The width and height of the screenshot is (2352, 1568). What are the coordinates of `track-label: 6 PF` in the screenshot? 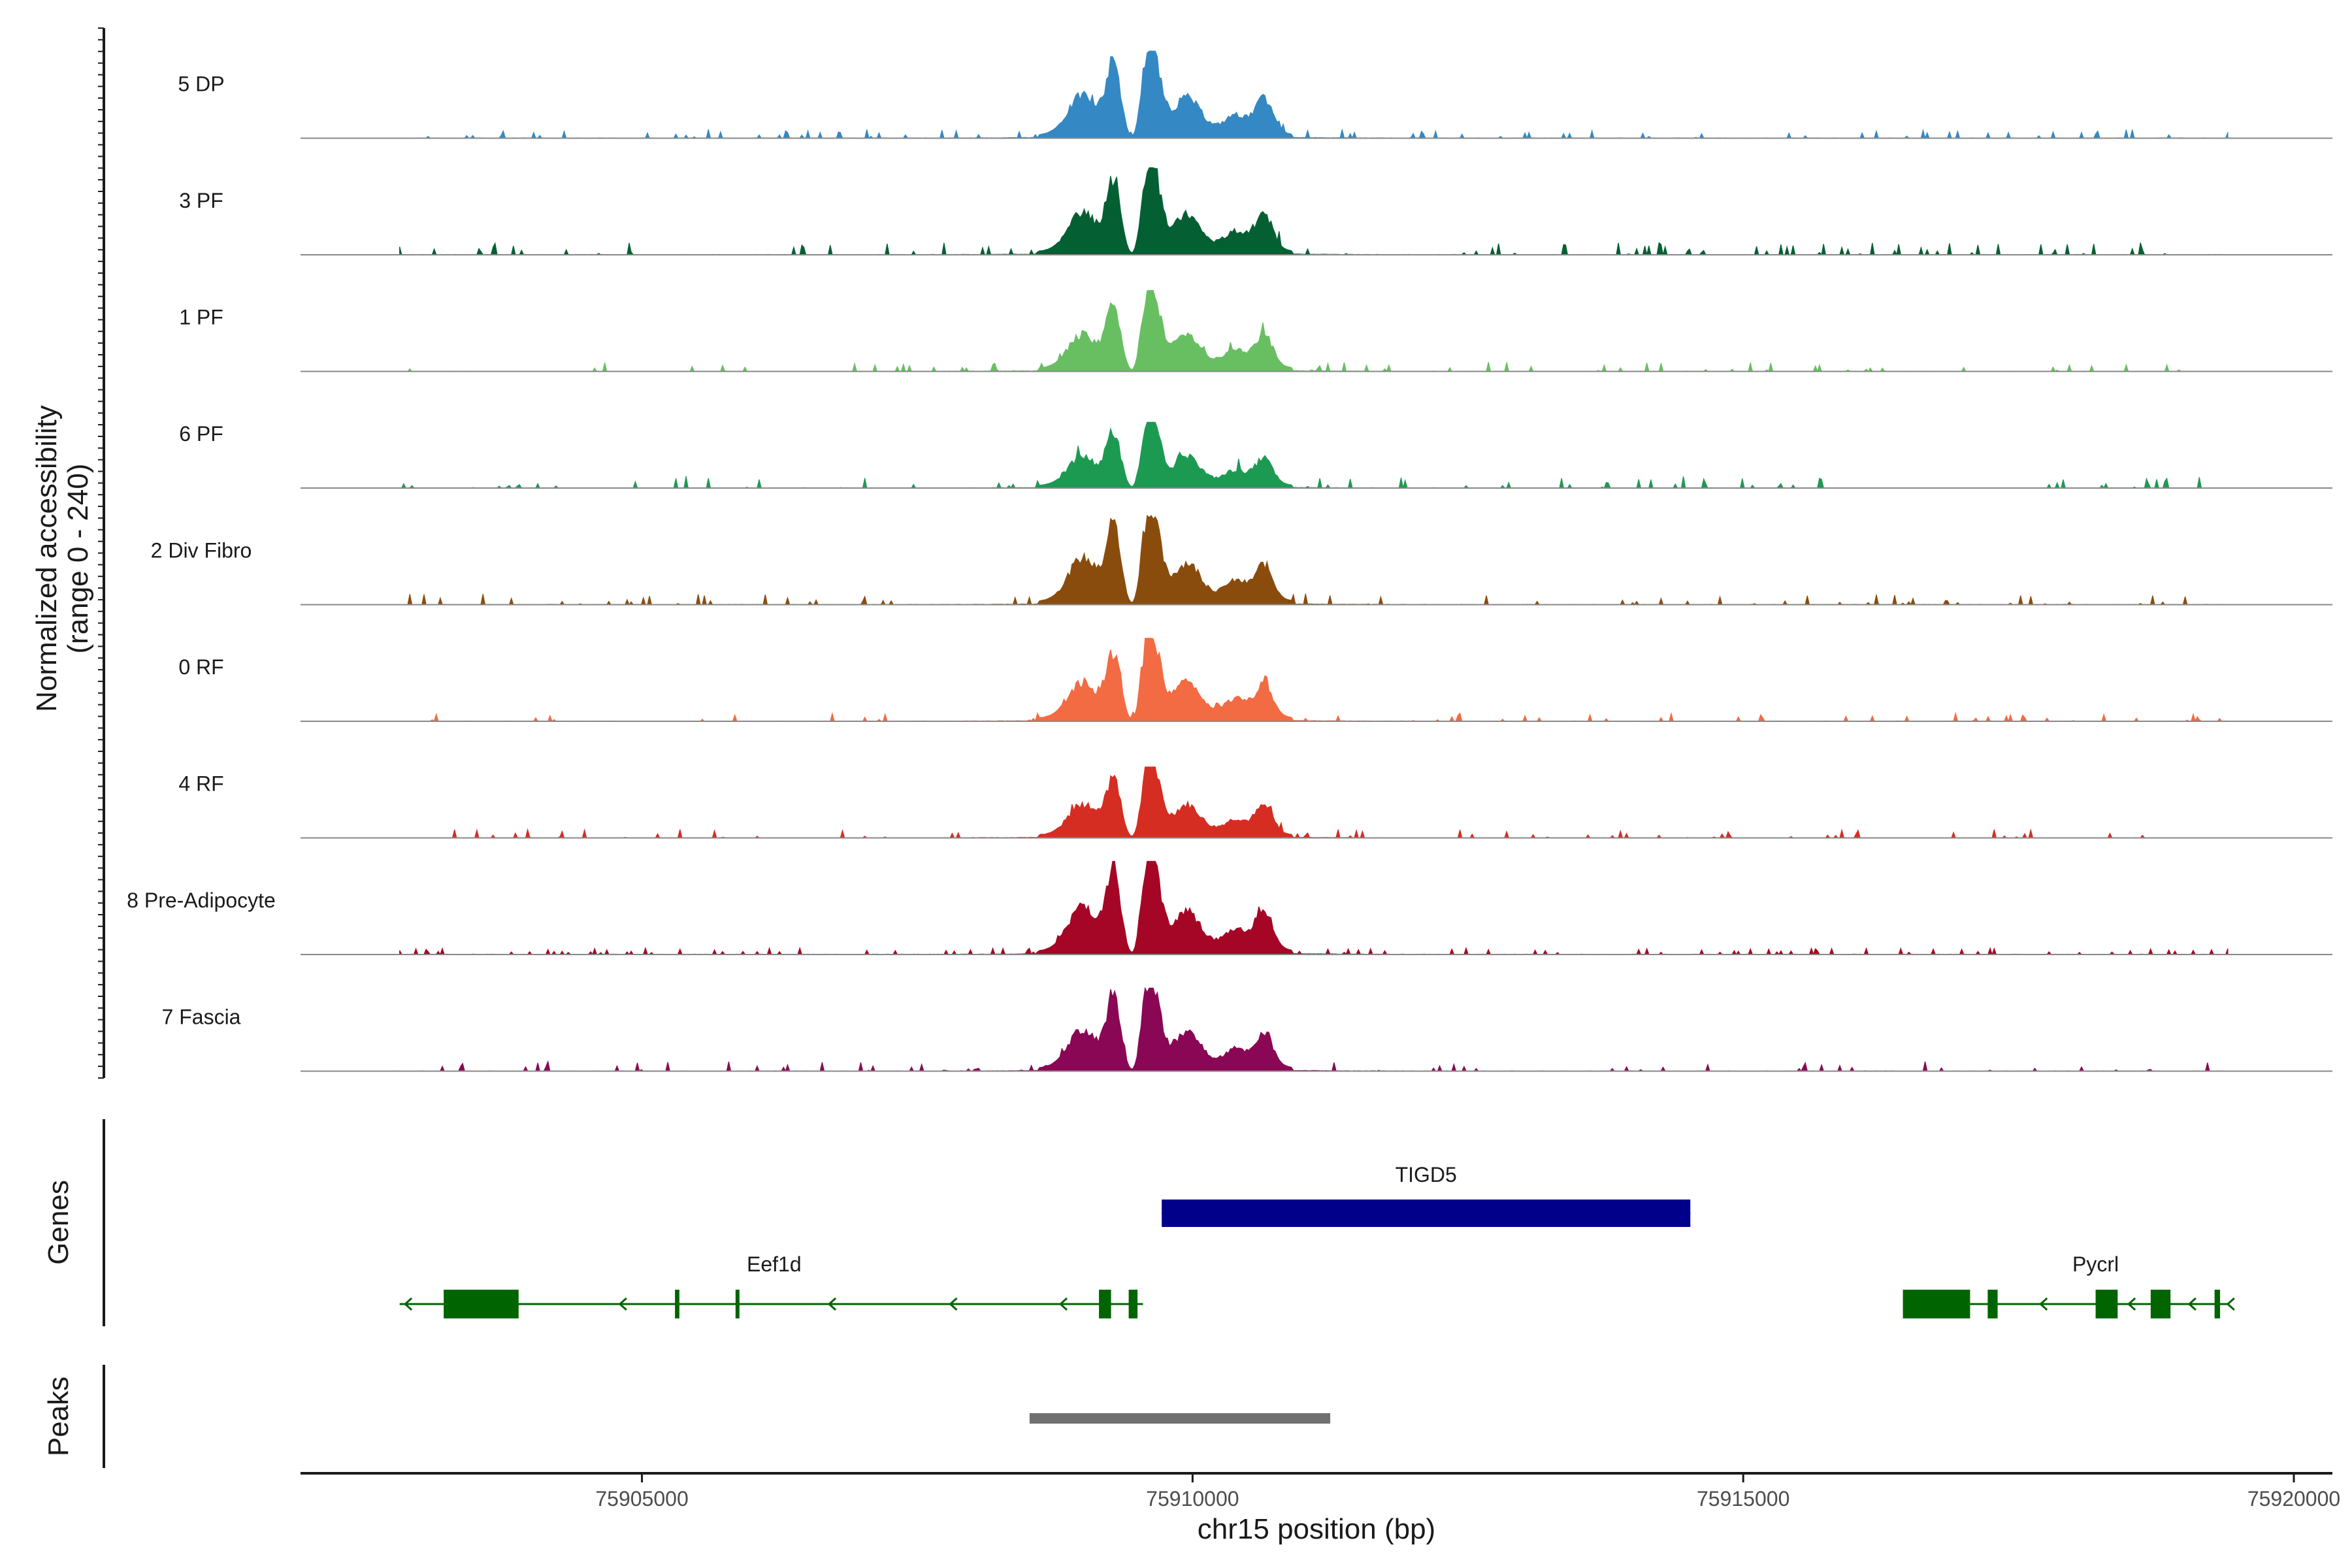 It's located at (201, 434).